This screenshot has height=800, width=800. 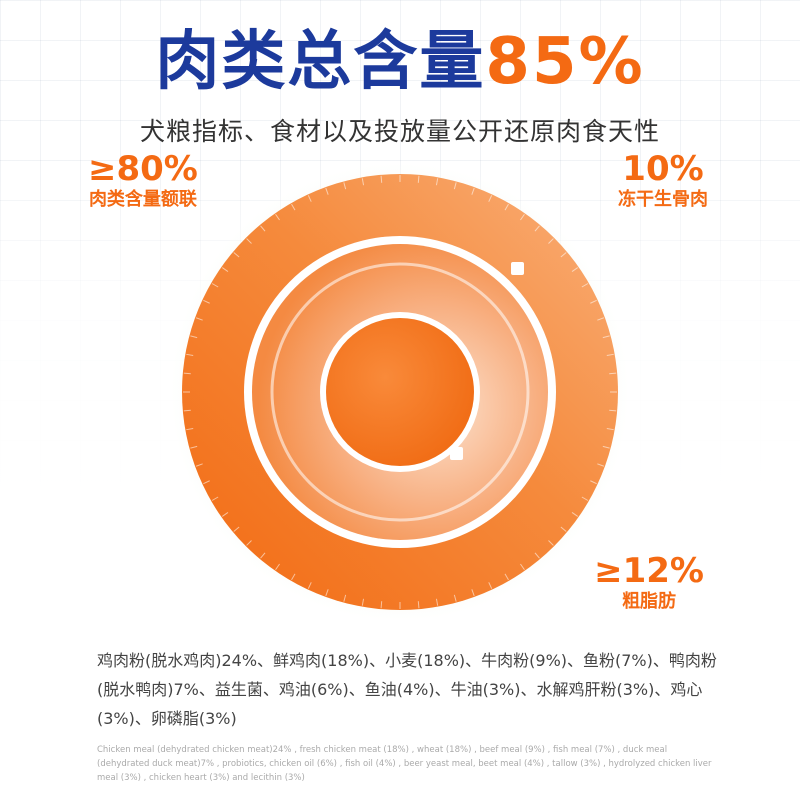 I want to click on stat-crude-fat-label: 粗脂肪, so click(x=649, y=601).